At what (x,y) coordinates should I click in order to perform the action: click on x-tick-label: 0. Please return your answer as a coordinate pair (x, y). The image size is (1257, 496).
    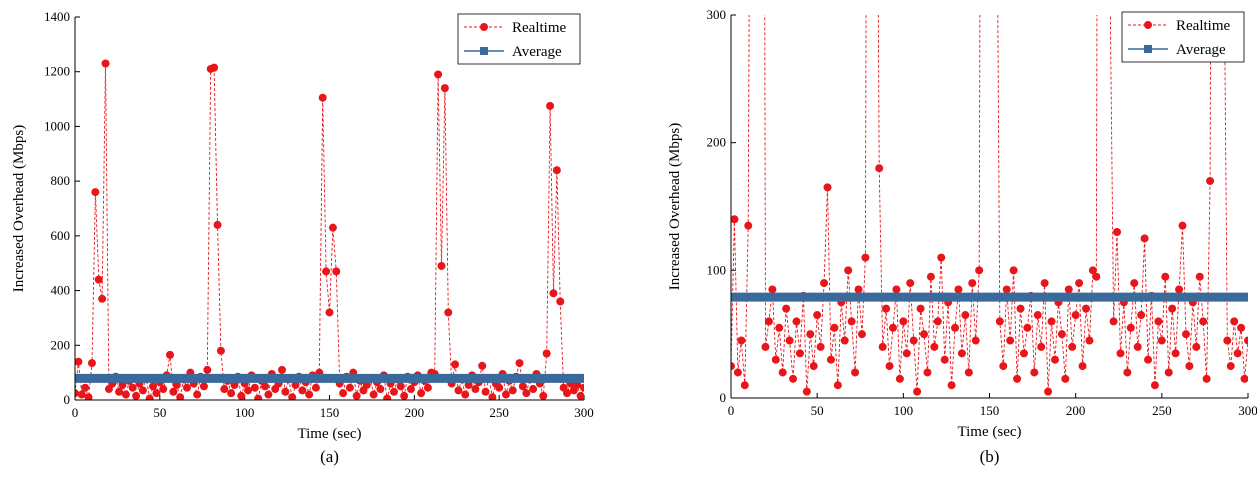
    Looking at the image, I should click on (75, 412).